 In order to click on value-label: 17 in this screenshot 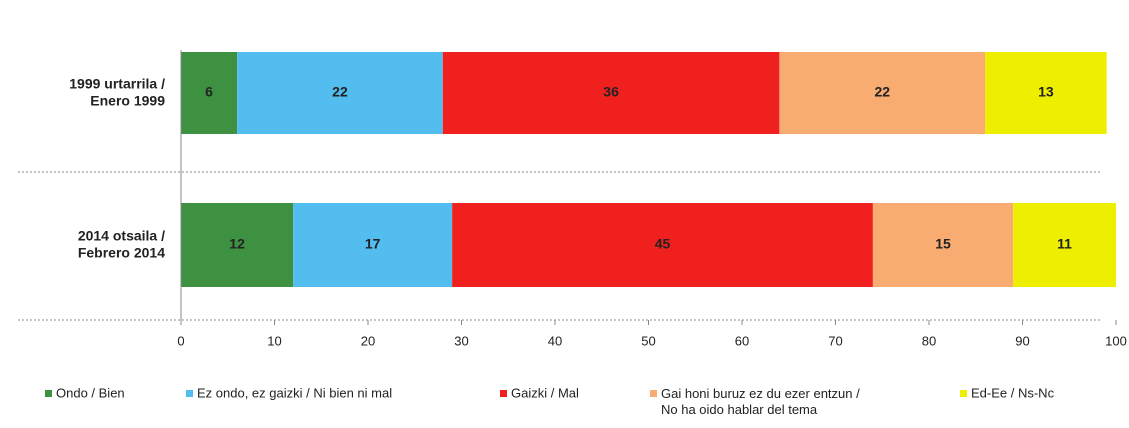, I will do `click(373, 244)`.